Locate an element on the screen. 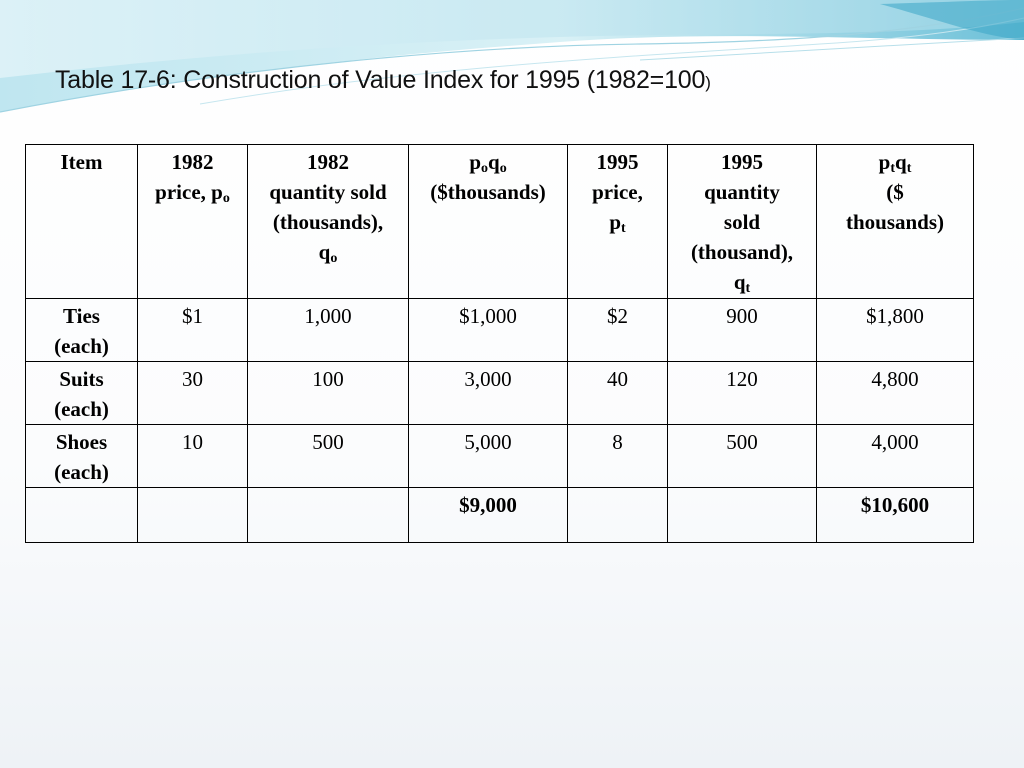 This screenshot has width=1024, height=768. cell-value-1995: 4,000 is located at coordinates (895, 456).